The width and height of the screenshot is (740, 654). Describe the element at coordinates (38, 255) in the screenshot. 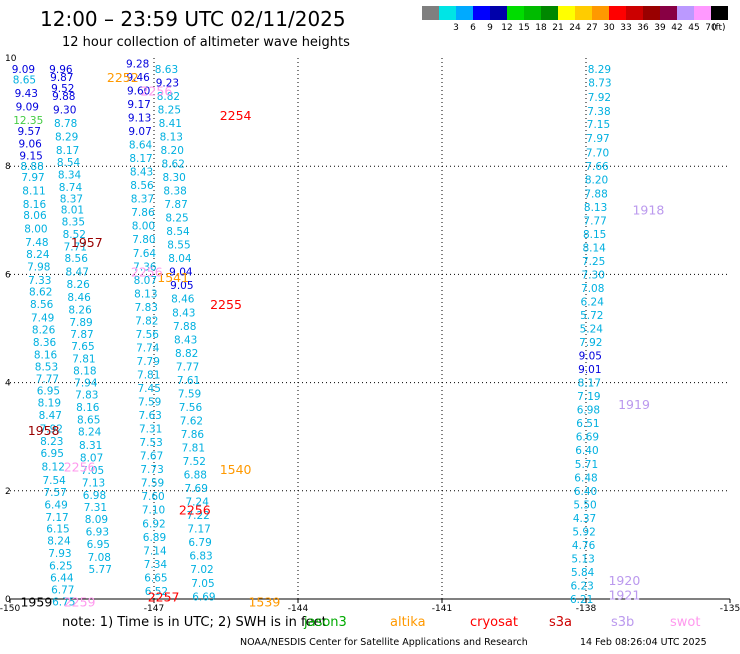

I see `wave-height-label: 8.24` at that location.